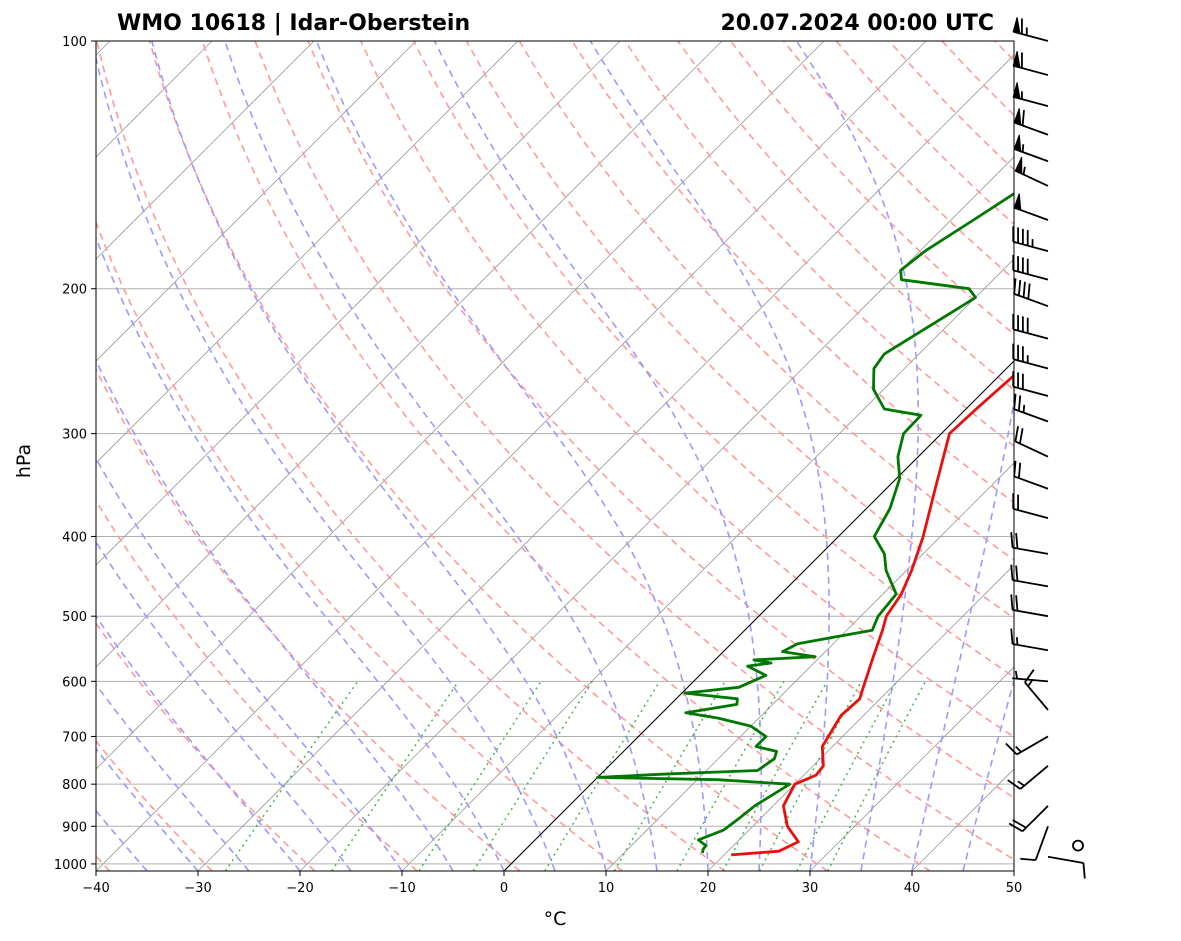 The height and width of the screenshot is (941, 1181). Describe the element at coordinates (606, 888) in the screenshot. I see `x-tick-label: 10` at that location.